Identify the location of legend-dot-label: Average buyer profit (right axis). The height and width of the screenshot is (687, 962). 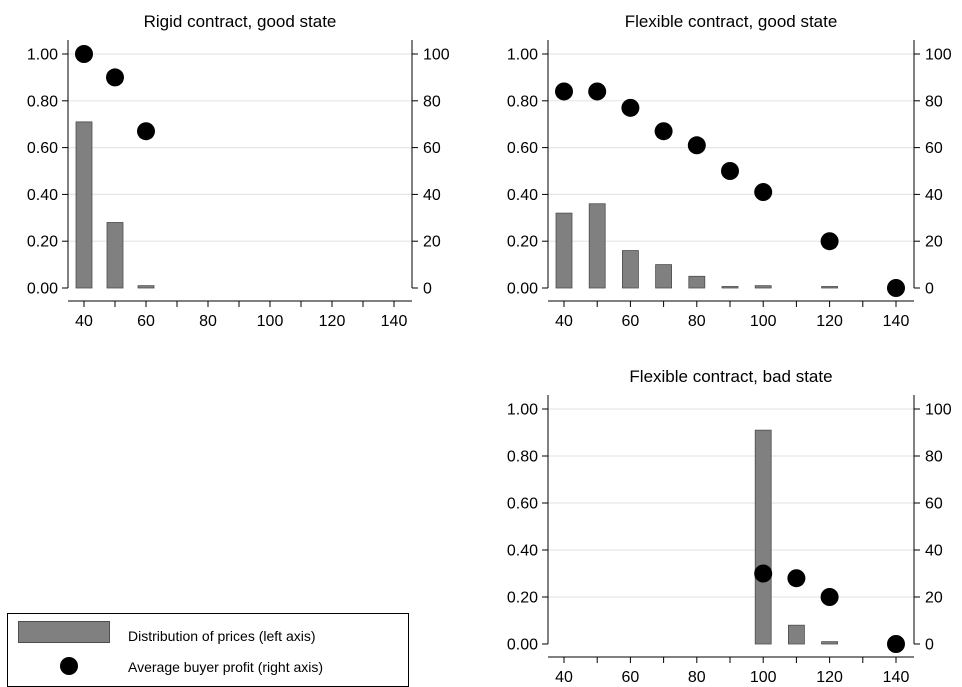
(226, 667).